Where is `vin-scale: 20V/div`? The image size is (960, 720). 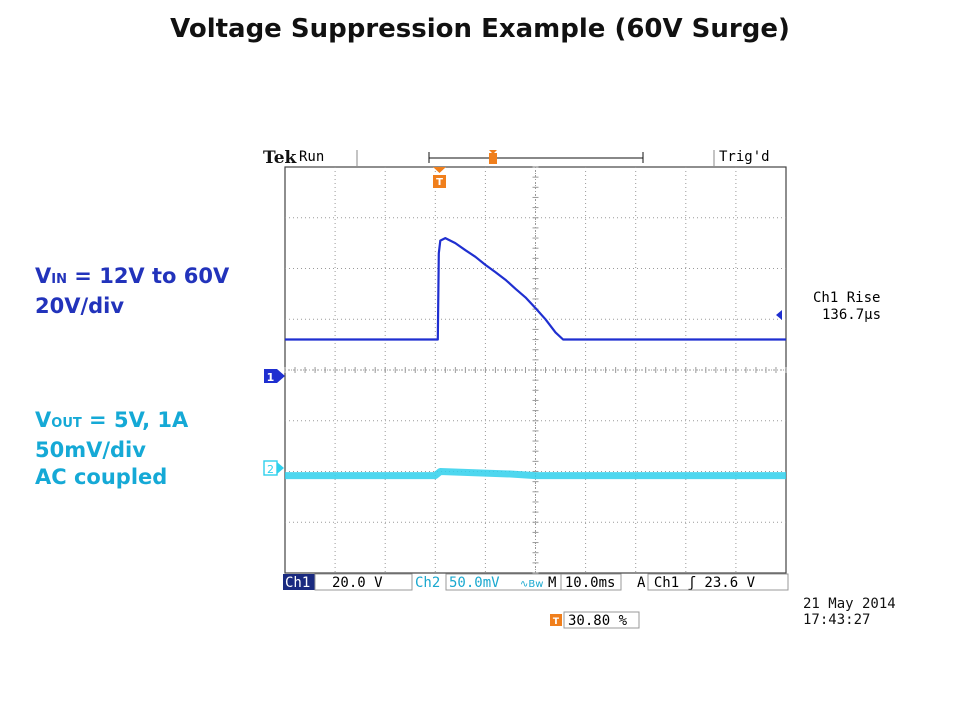 vin-scale: 20V/div is located at coordinates (80, 306).